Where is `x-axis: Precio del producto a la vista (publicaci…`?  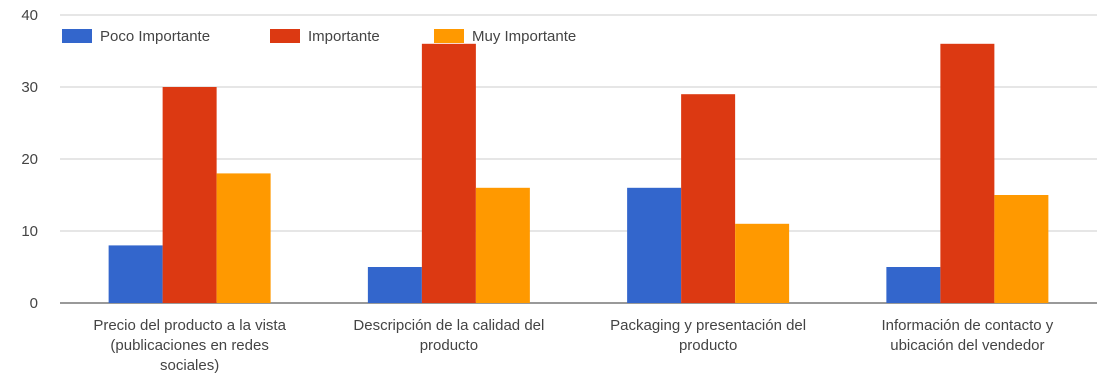 x-axis: Precio del producto a la vista (publicaci… is located at coordinates (573, 345).